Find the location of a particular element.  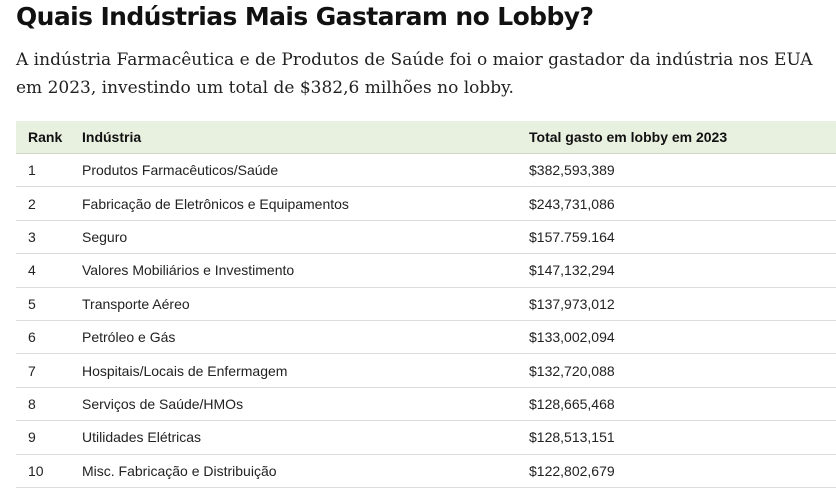

industry-cell: Serviços de Saúde/HMOs is located at coordinates (163, 403).